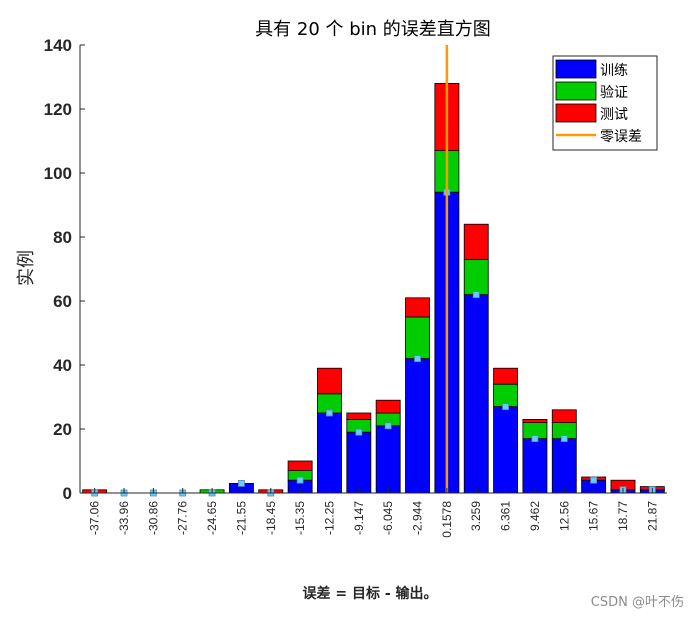 The width and height of the screenshot is (699, 617). Describe the element at coordinates (212, 518) in the screenshot. I see `x-tick-label: -24.65` at that location.